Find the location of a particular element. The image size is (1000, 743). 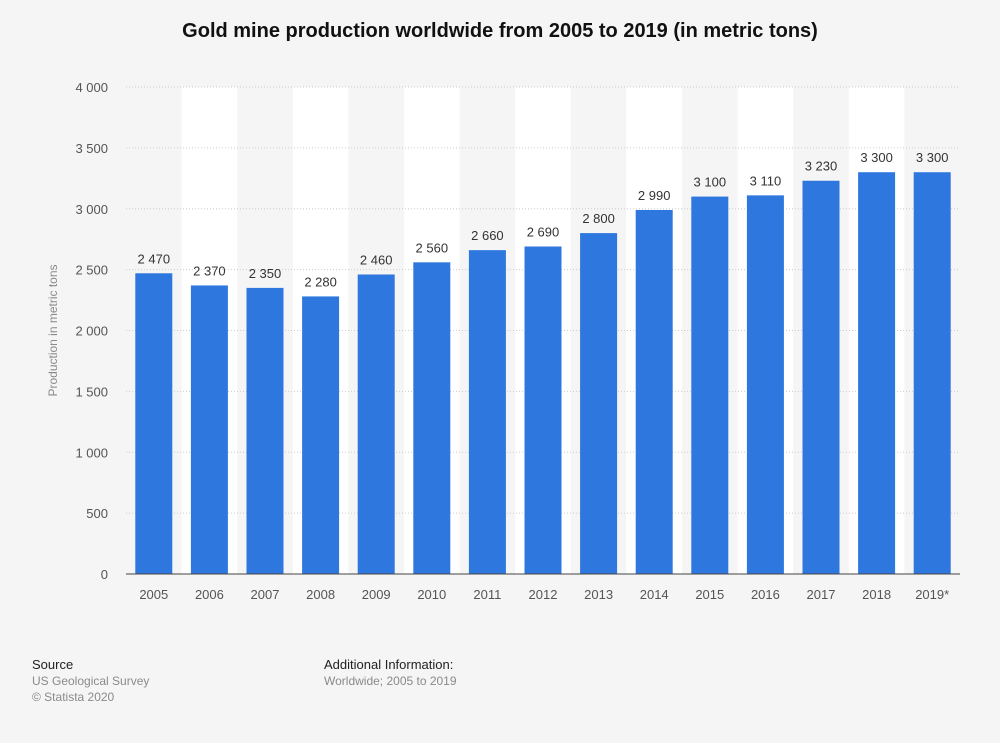

y-tick-label: 0 is located at coordinates (104, 574).